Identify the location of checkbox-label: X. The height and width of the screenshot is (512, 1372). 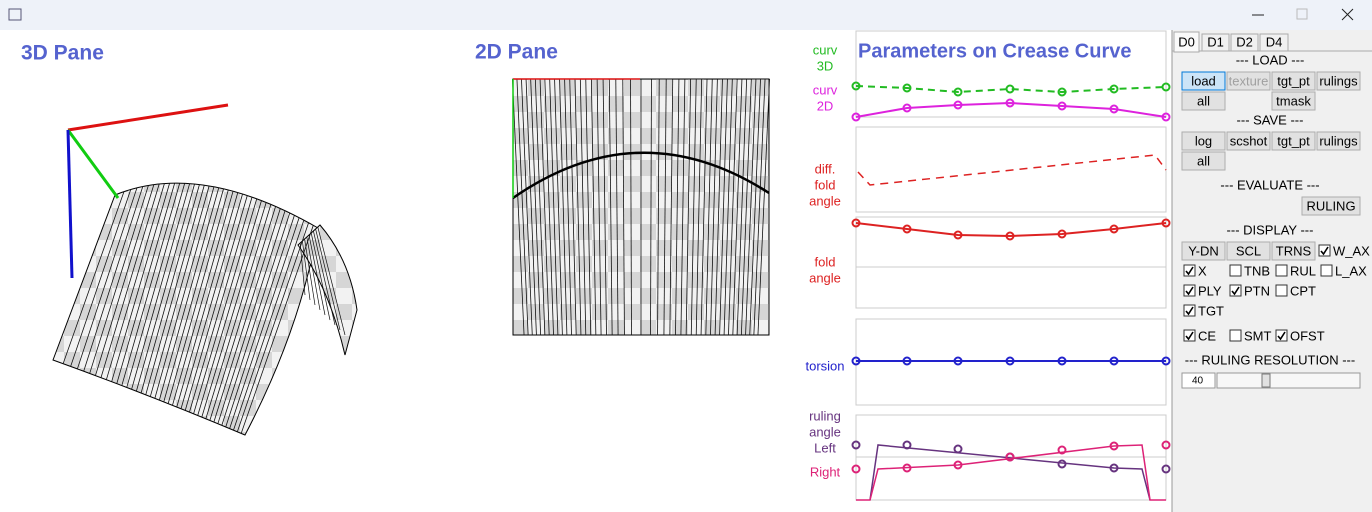
(1202, 270).